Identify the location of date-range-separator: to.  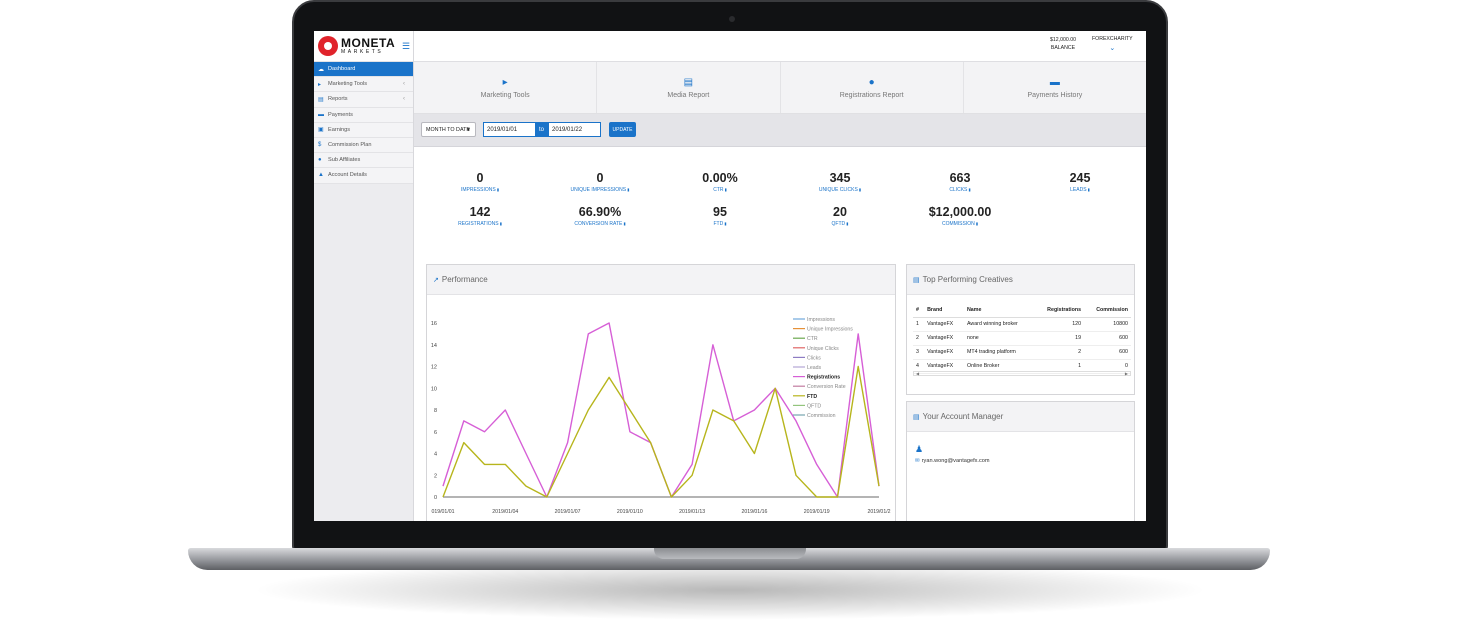
(541, 129).